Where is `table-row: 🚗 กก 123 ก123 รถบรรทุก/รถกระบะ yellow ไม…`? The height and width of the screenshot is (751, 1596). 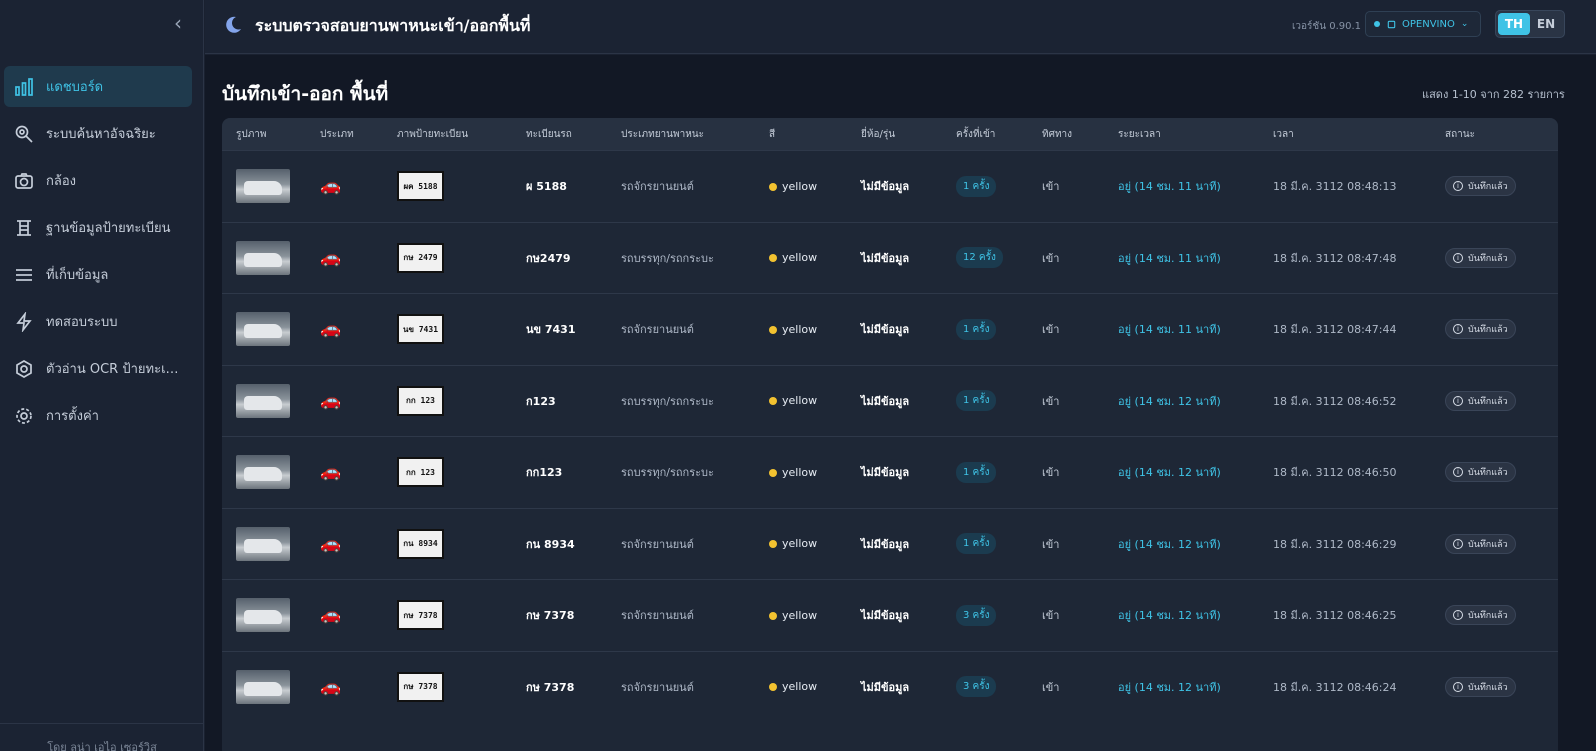
table-row: 🚗 กก 123 ก123 รถบรรทุก/รถกระบะ yellow ไม… is located at coordinates (890, 400).